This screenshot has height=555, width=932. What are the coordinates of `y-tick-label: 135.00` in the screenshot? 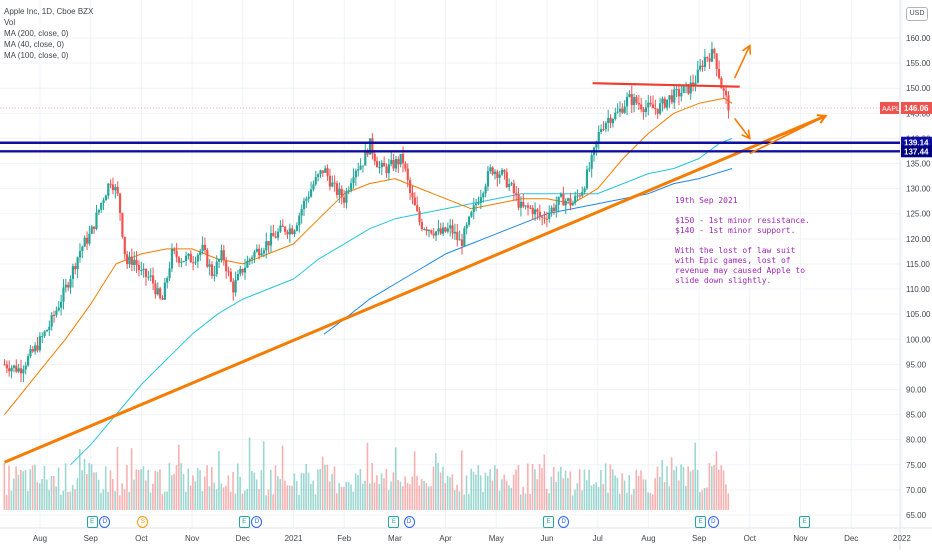 It's located at (918, 164).